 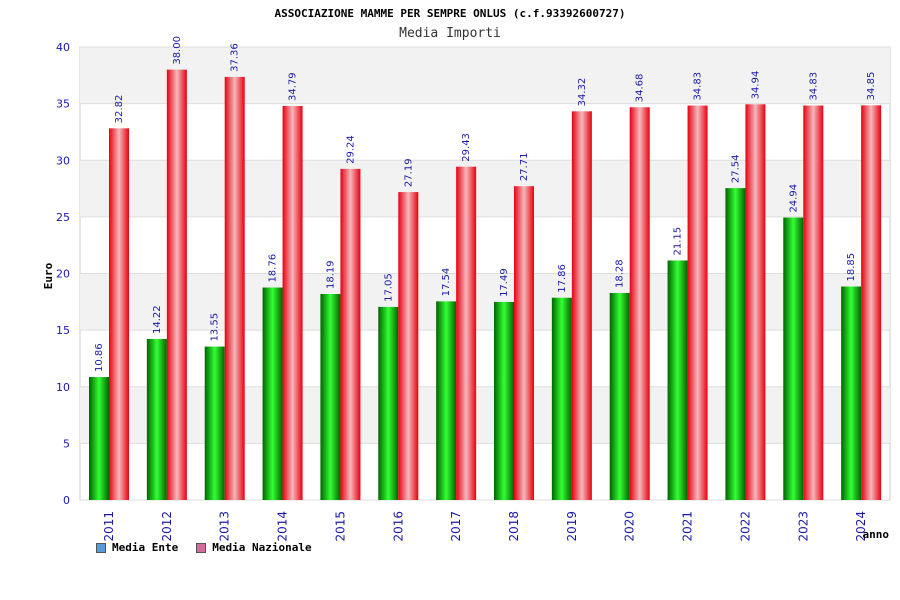 What do you see at coordinates (466, 147) in the screenshot?
I see `value-label: 29.43` at bounding box center [466, 147].